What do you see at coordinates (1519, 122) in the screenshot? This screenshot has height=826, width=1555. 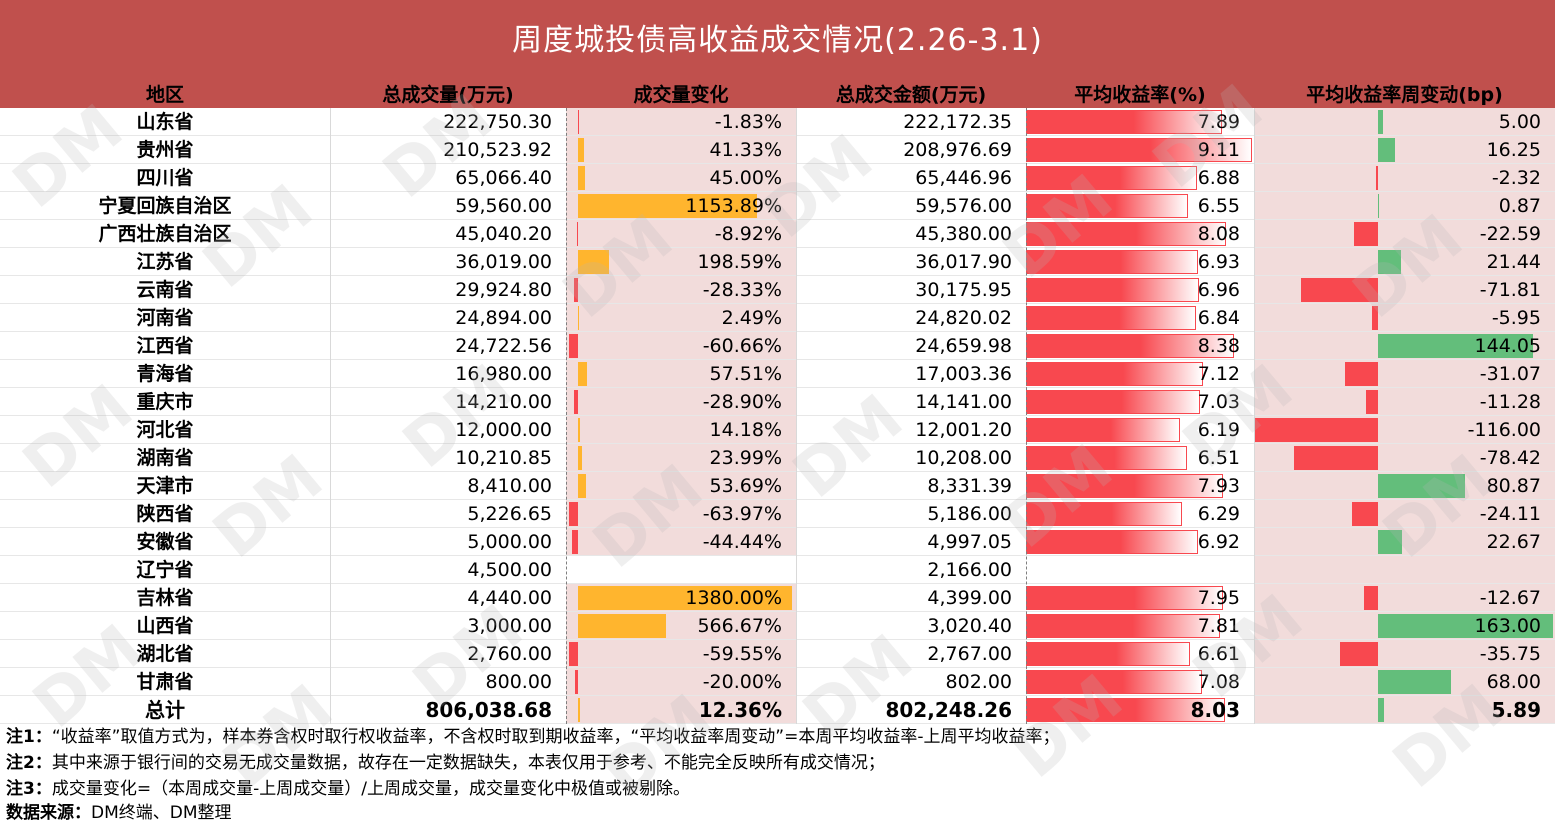 I see `yield-change-cell-text: 5.00` at bounding box center [1519, 122].